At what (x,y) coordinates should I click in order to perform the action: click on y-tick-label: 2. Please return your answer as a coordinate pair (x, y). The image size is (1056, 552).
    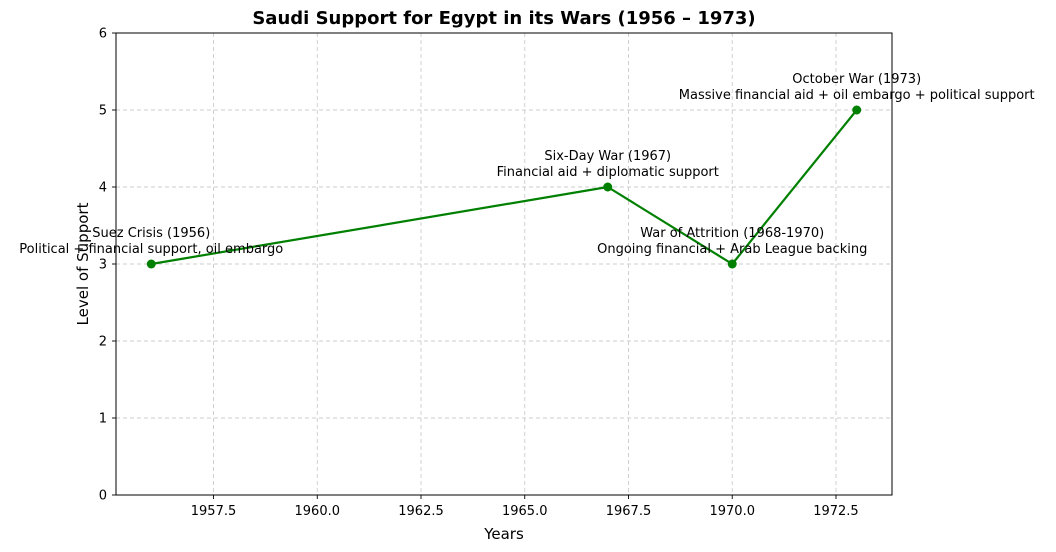
    Looking at the image, I should click on (103, 342).